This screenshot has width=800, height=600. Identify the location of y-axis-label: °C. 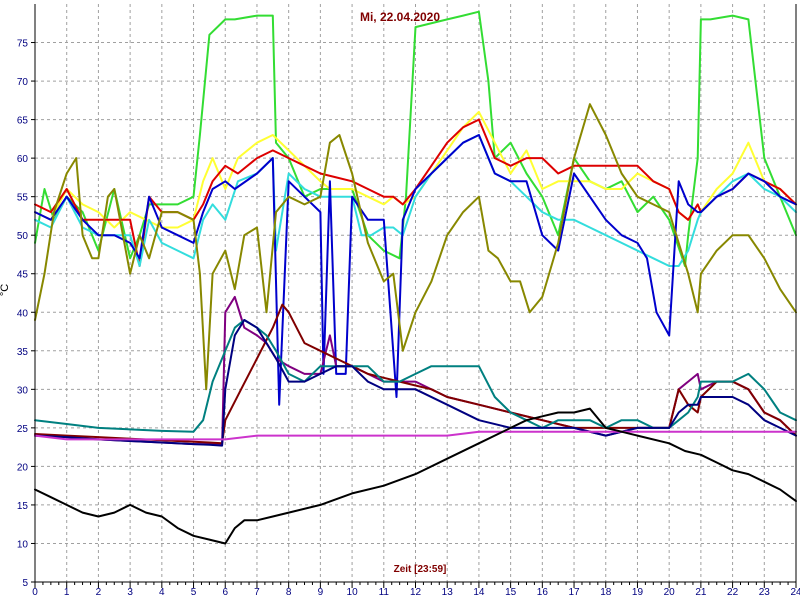
(5, 290).